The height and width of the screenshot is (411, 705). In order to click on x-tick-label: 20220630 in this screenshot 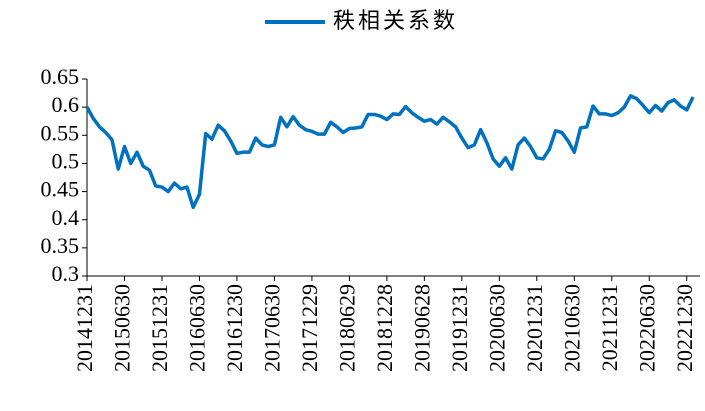, I will do `click(646, 328)`.